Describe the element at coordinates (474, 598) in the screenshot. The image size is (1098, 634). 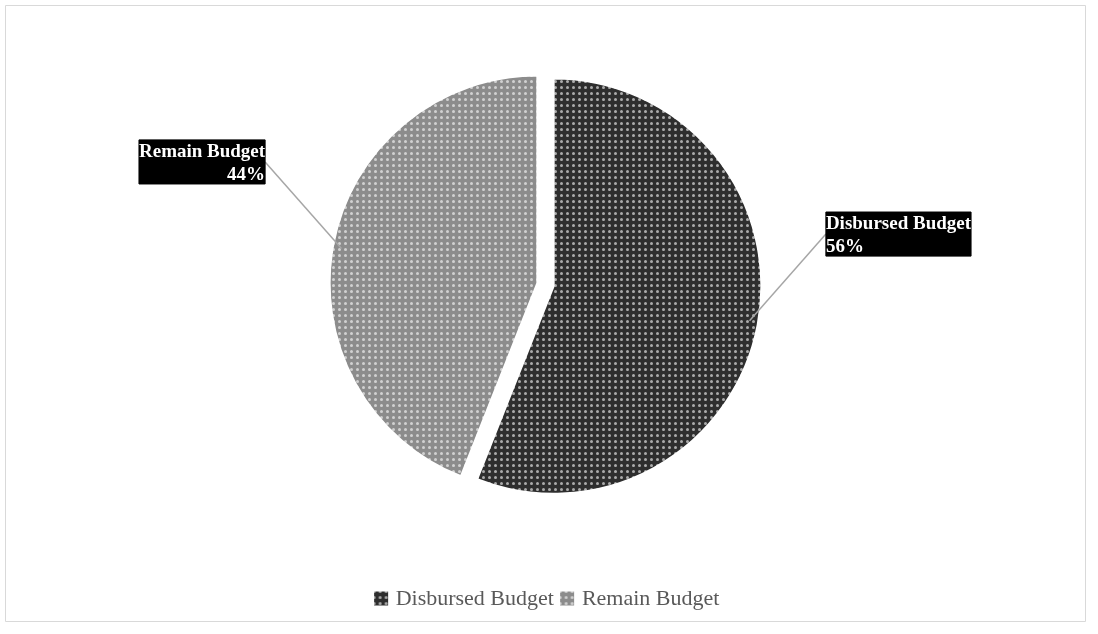
I see `legend-label: Disbursed Budget` at that location.